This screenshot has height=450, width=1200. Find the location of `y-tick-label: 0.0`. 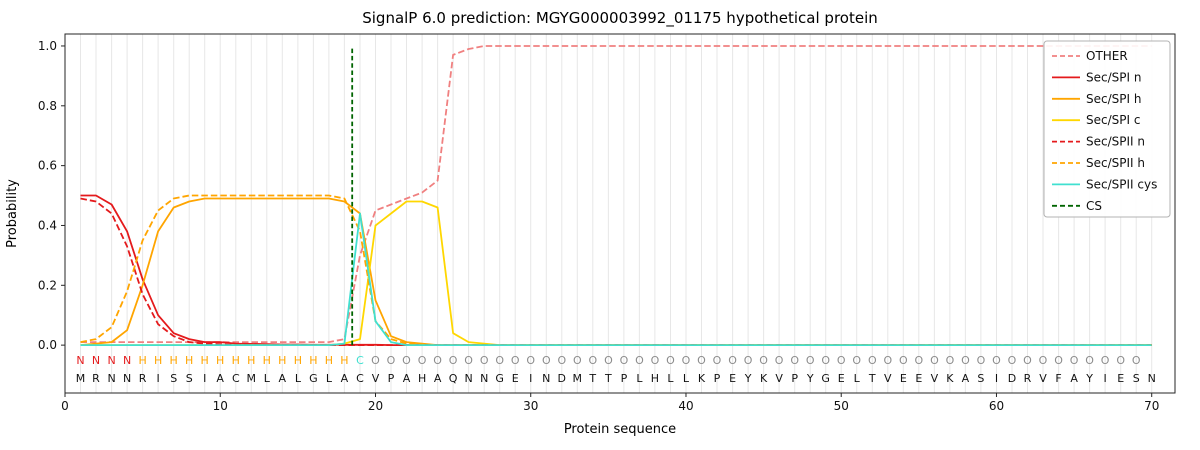

y-tick-label: 0.0 is located at coordinates (47, 345).